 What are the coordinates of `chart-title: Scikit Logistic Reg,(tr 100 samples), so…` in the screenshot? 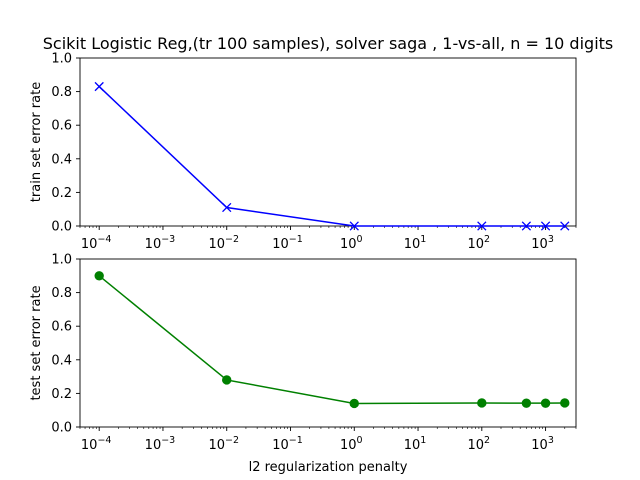 It's located at (328, 43).